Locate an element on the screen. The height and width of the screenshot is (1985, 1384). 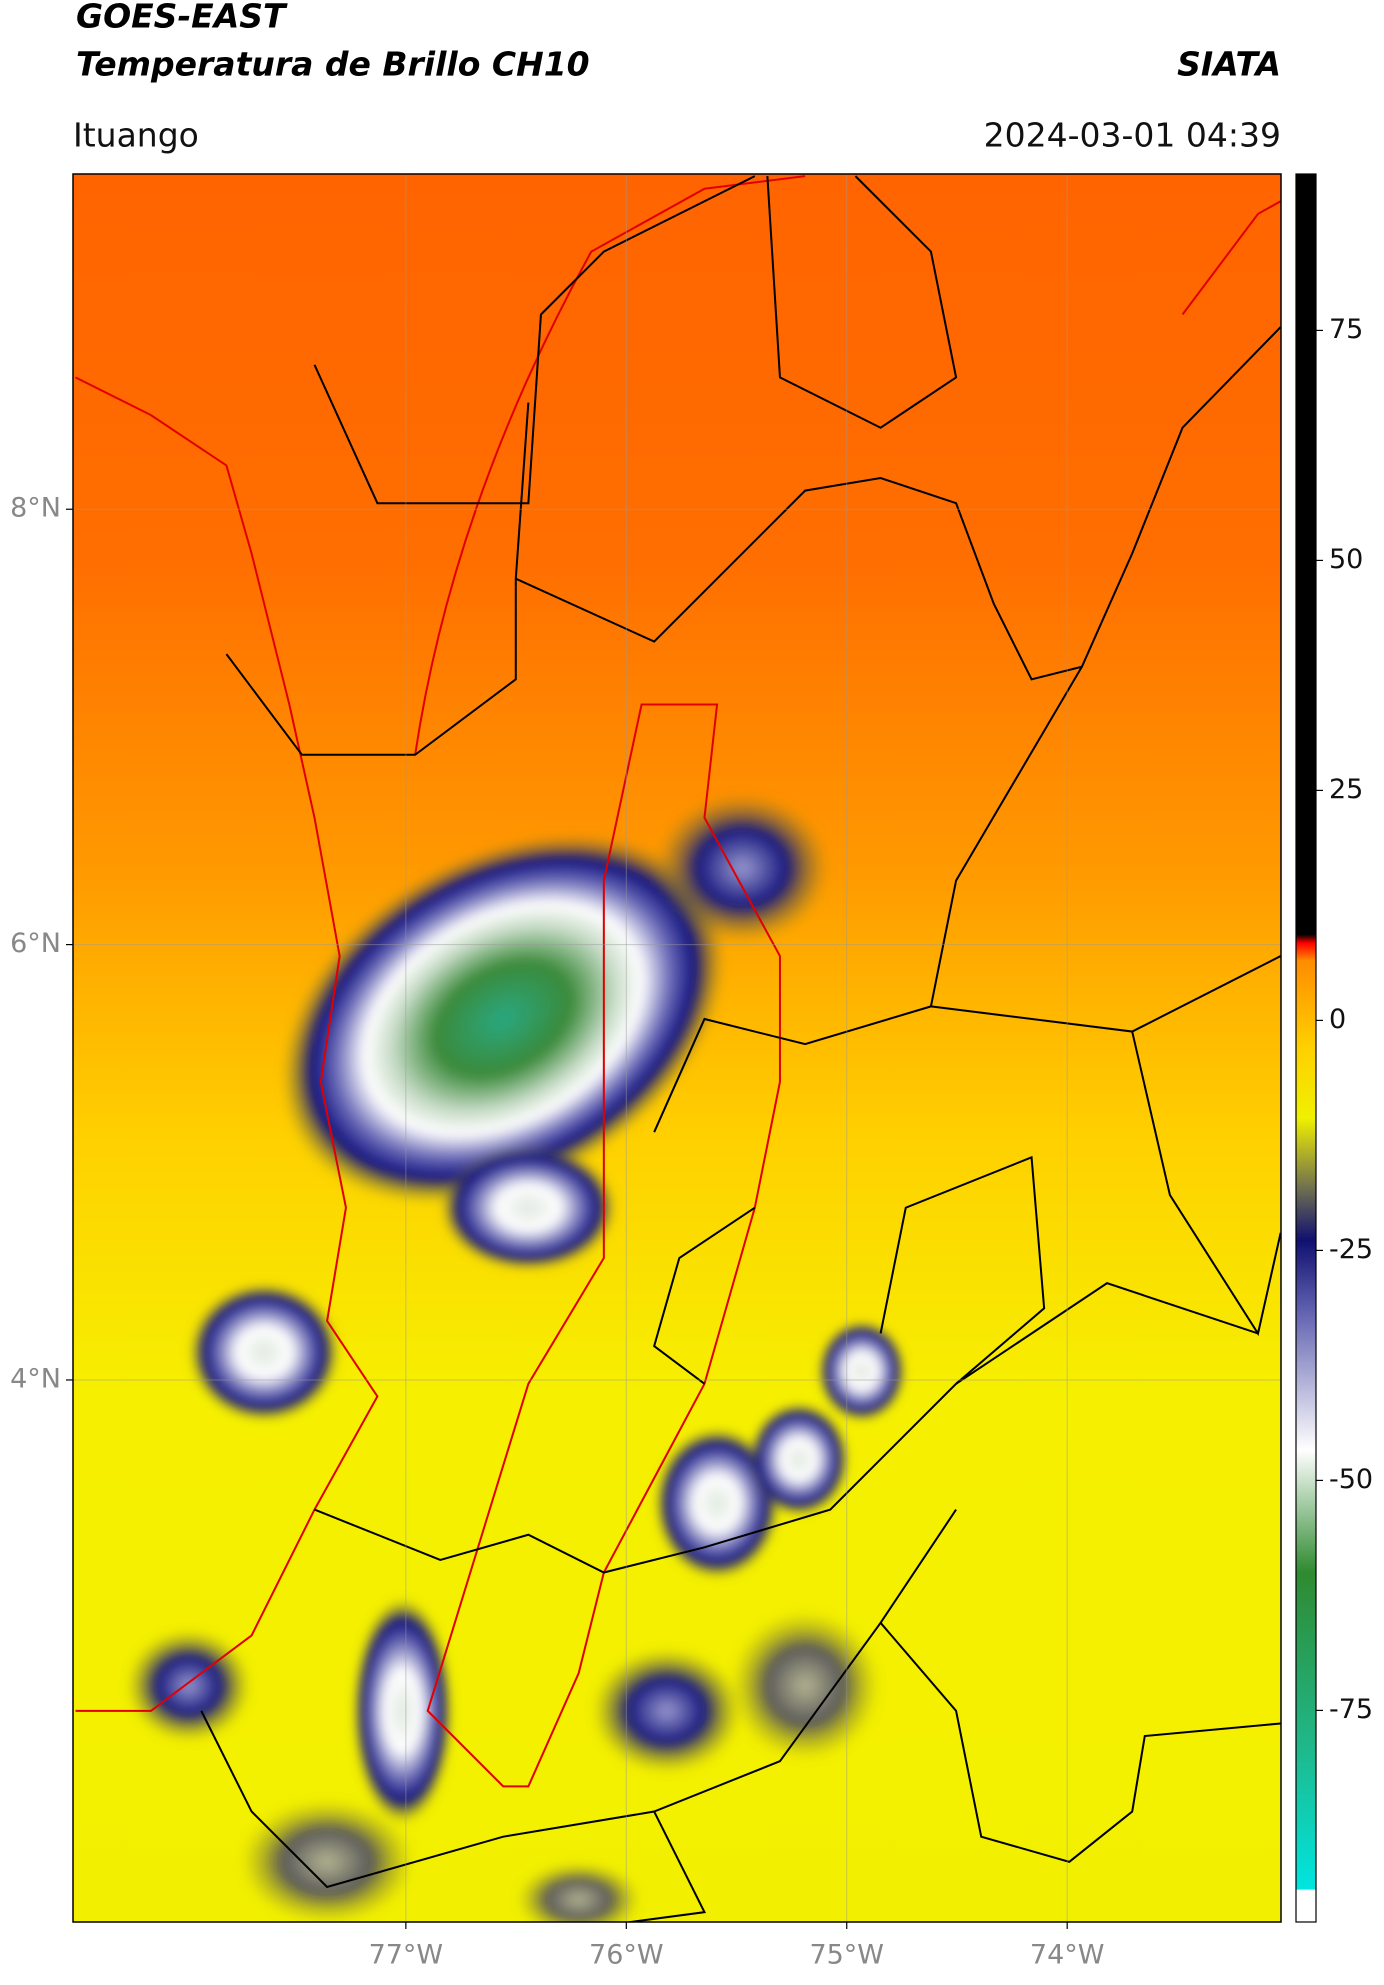
lon-tick-label: 76°W is located at coordinates (626, 1955).